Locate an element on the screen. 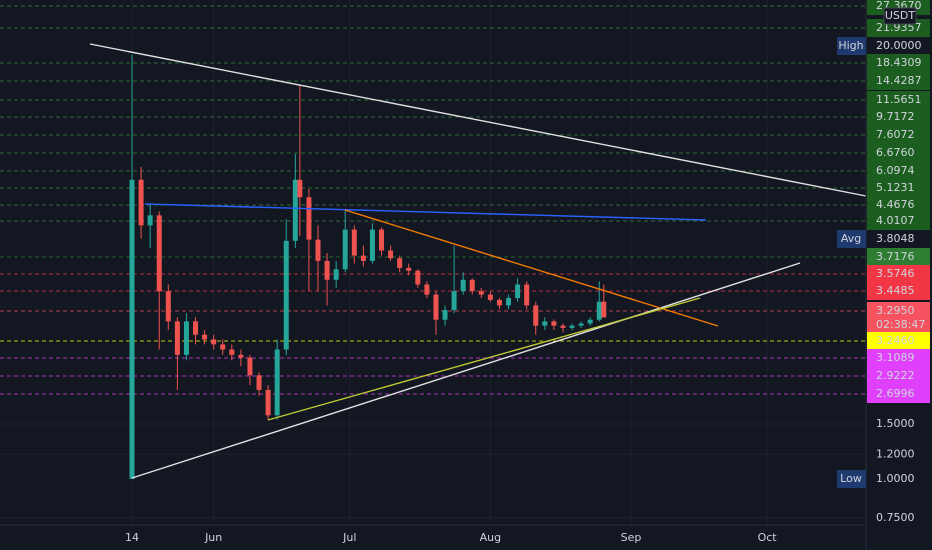  x-tick-label: Jul is located at coordinates (349, 537).